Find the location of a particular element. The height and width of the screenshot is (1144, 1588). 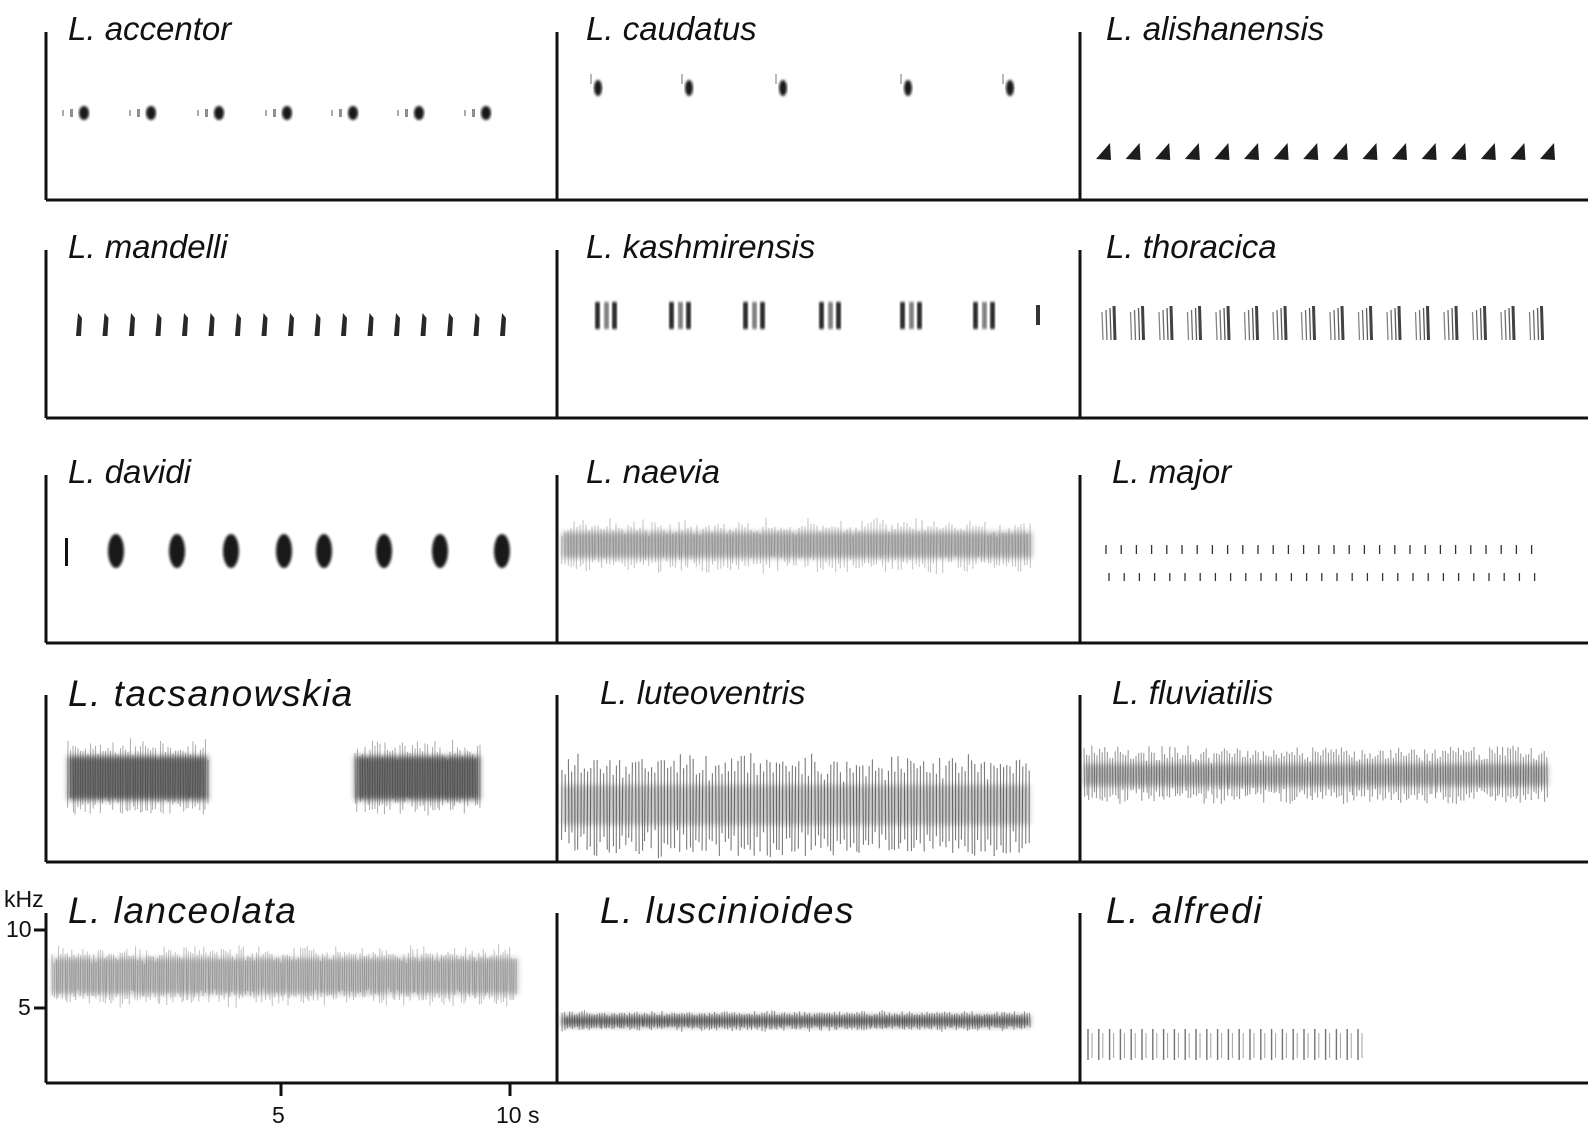

streaks-luscinioides is located at coordinates (796, 1020).